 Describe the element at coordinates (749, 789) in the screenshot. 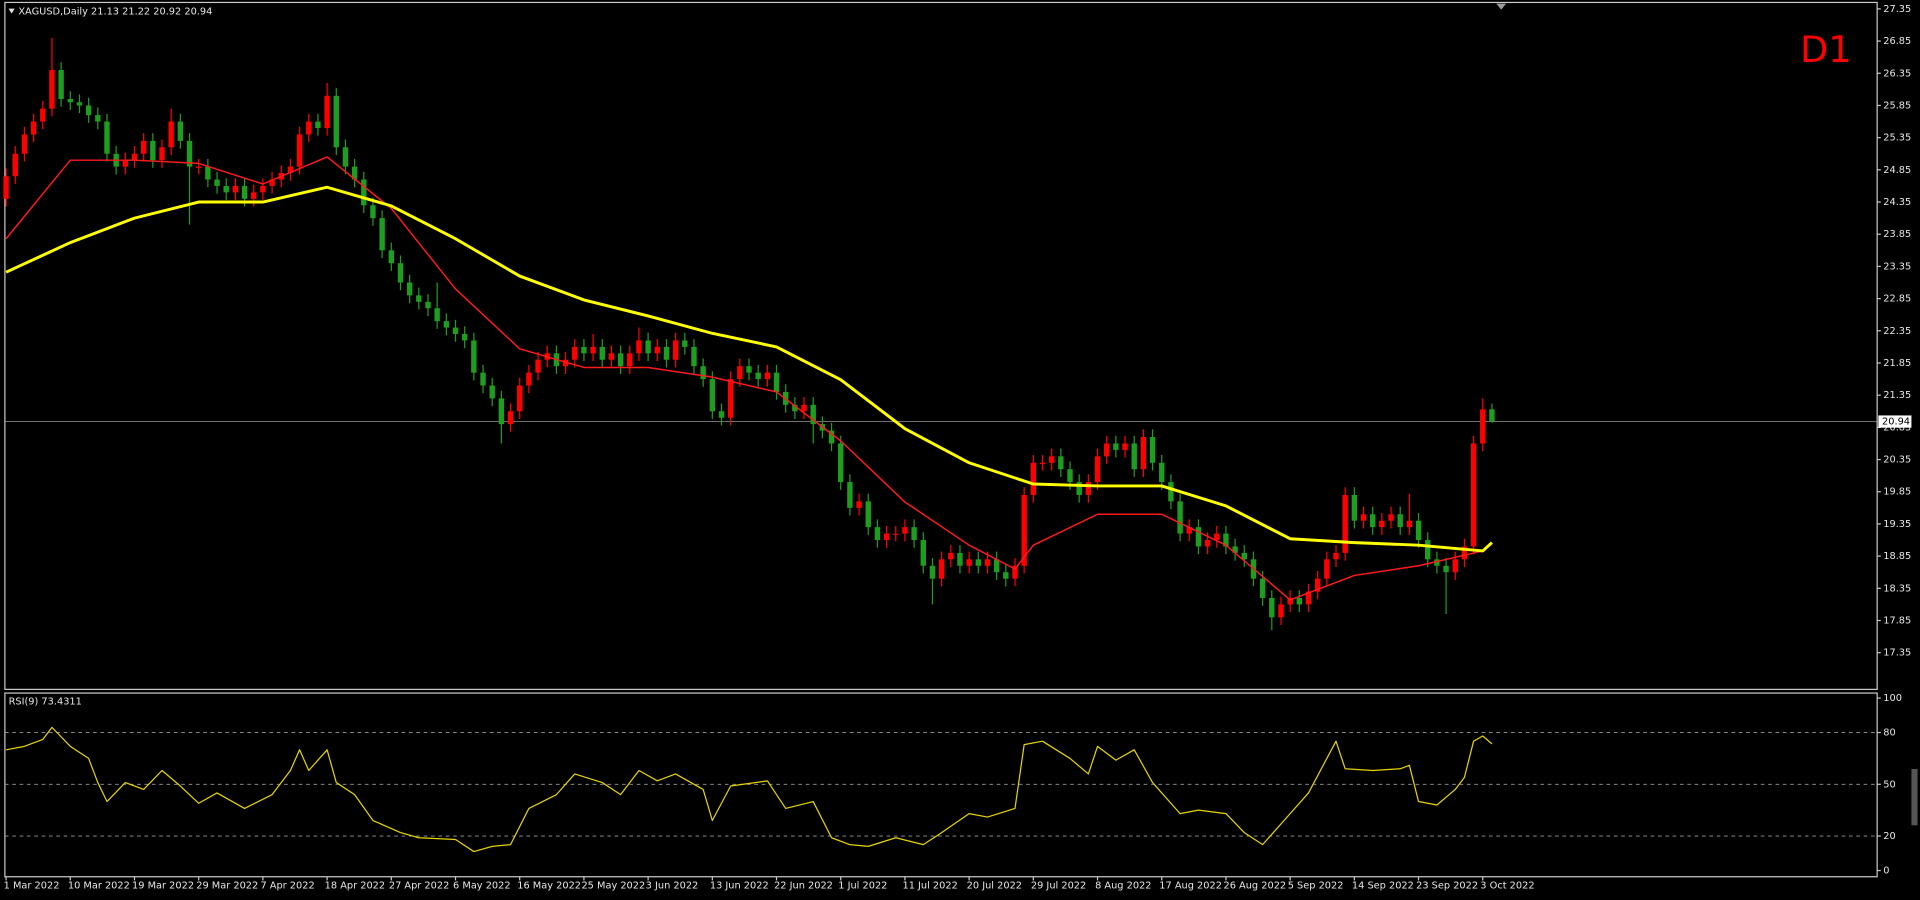

I see `indicator-line` at that location.